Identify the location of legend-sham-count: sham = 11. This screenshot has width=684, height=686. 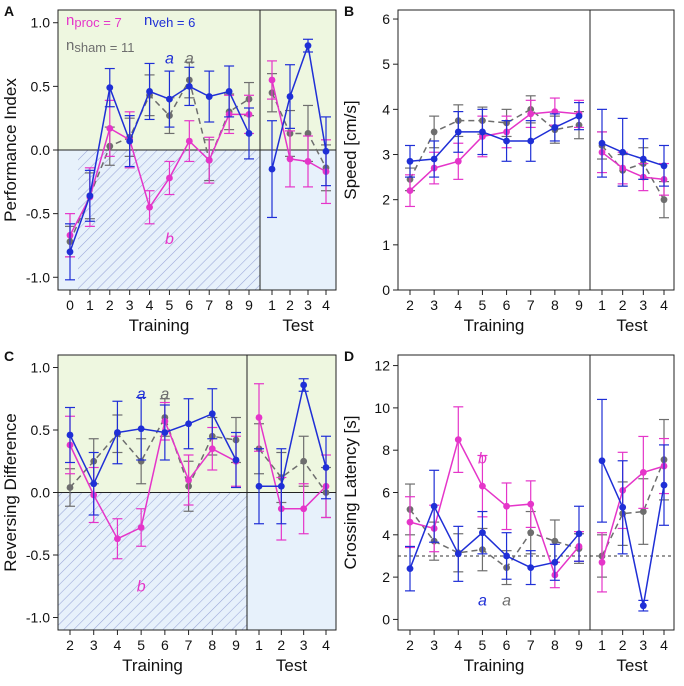
(104, 47).